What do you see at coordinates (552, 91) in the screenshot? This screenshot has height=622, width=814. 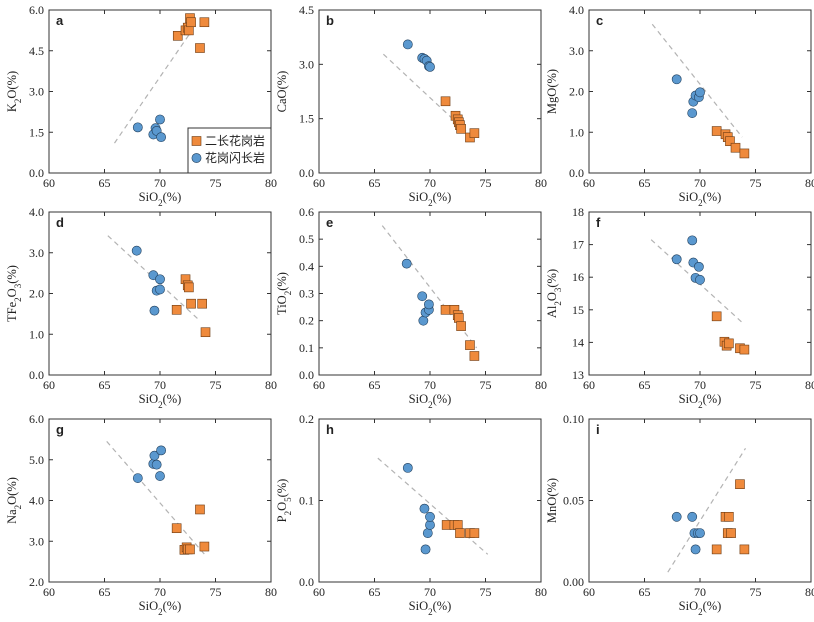 I see `y-axis-label: MgO(%)` at bounding box center [552, 91].